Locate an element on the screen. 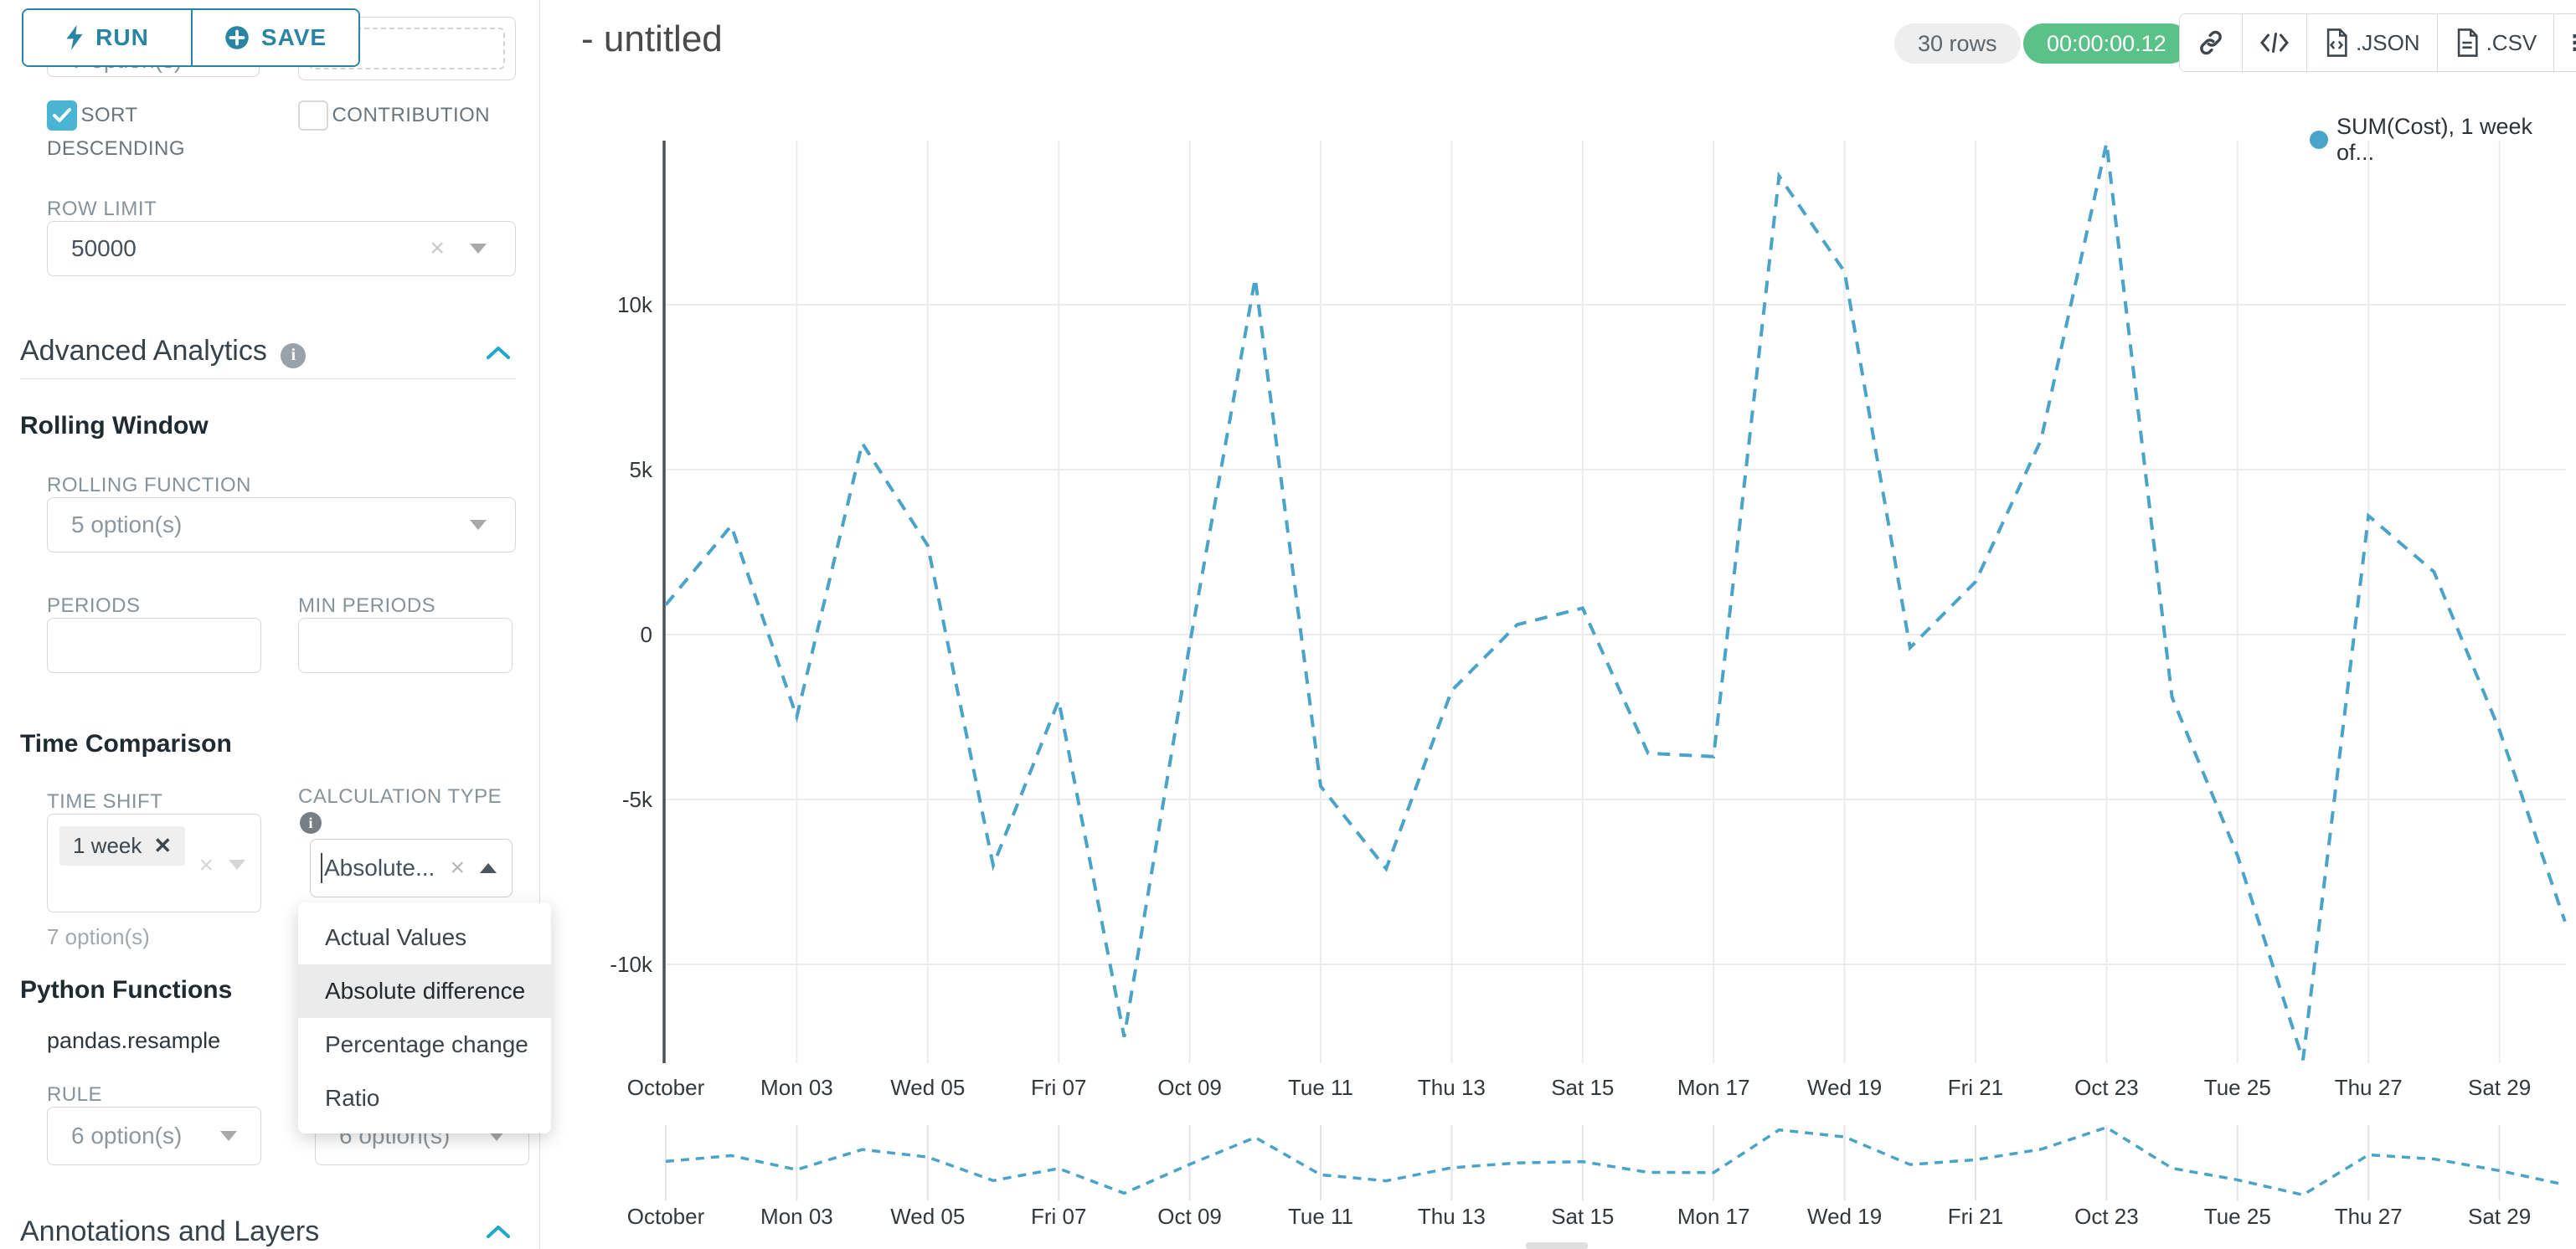 This screenshot has width=2576, height=1249. y-tick-label: -5k is located at coordinates (637, 799).